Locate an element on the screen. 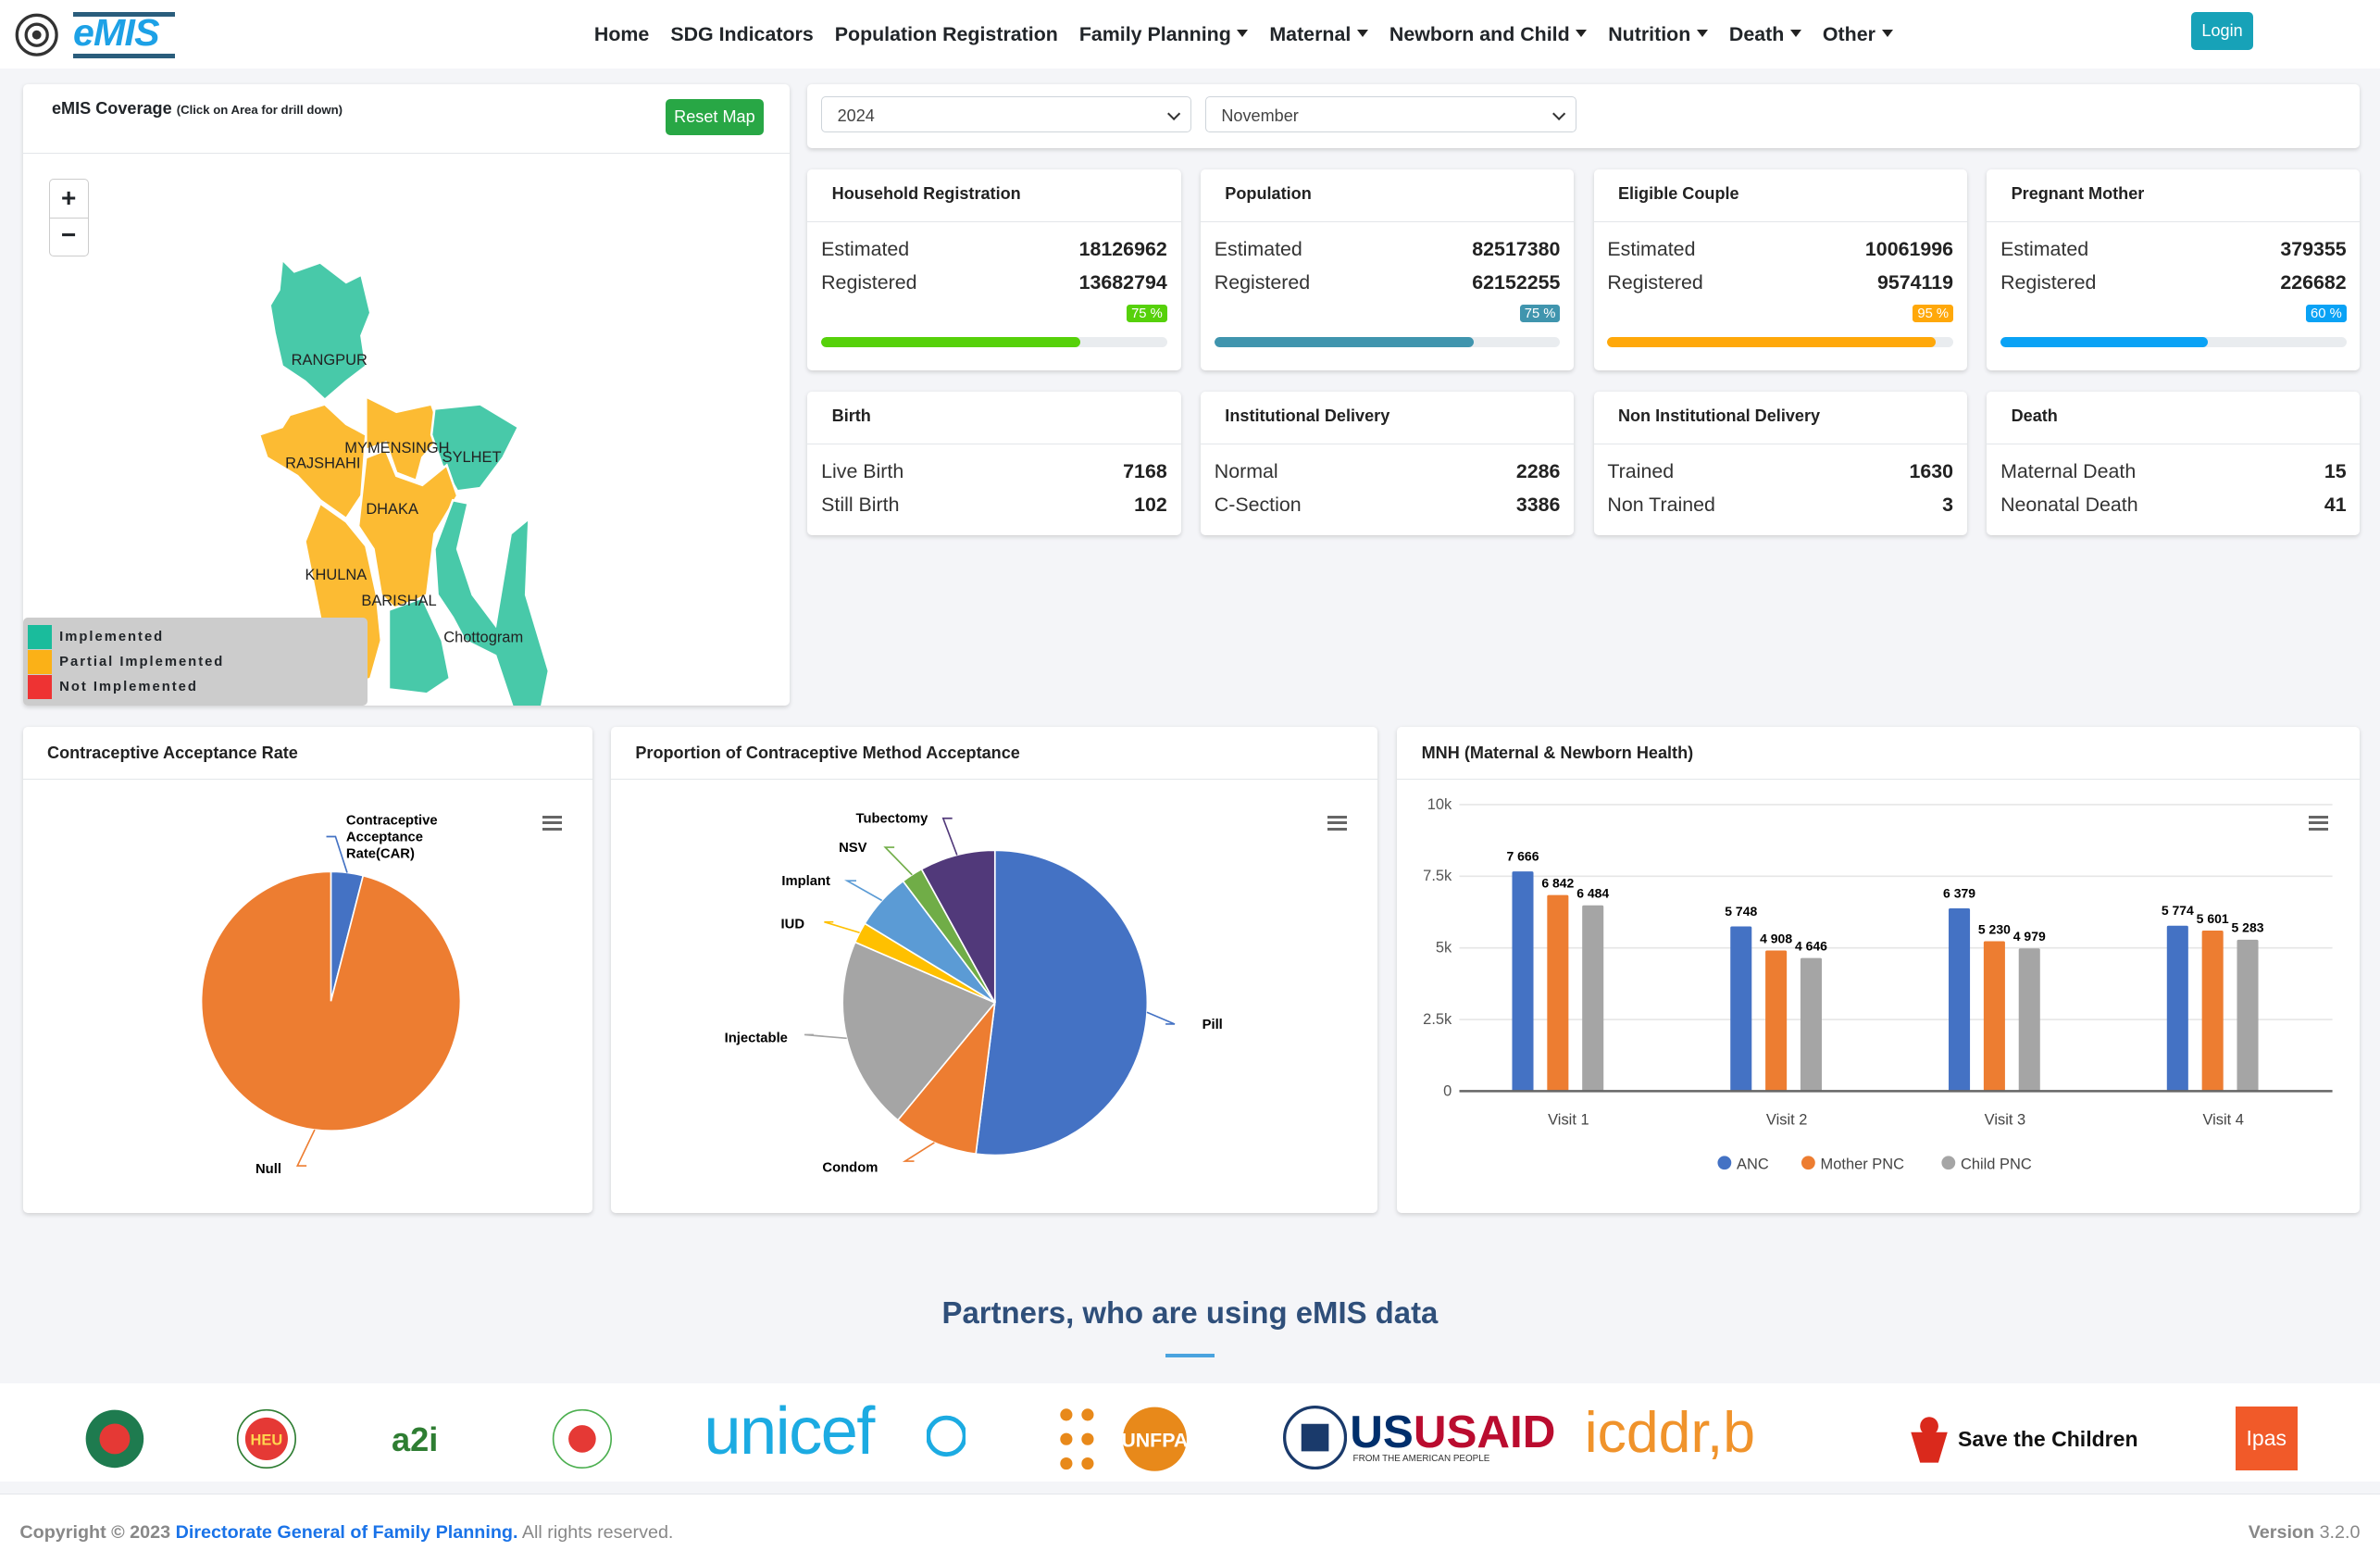  nav-item-death: Death is located at coordinates (1765, 35).